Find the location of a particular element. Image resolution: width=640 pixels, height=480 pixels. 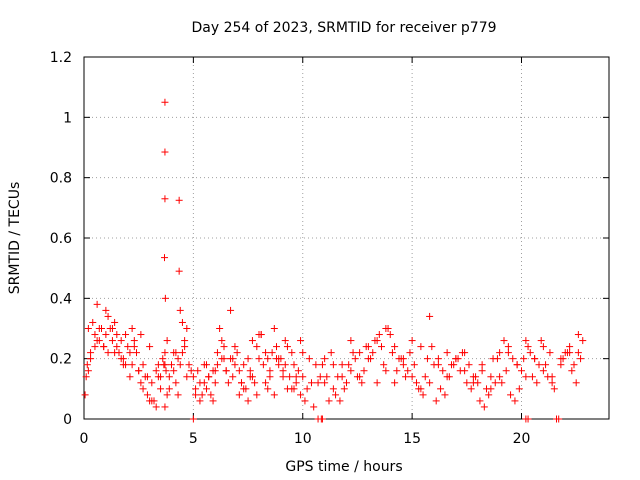

y-axis-label: SRMTID / TECUs is located at coordinates (15, 238).